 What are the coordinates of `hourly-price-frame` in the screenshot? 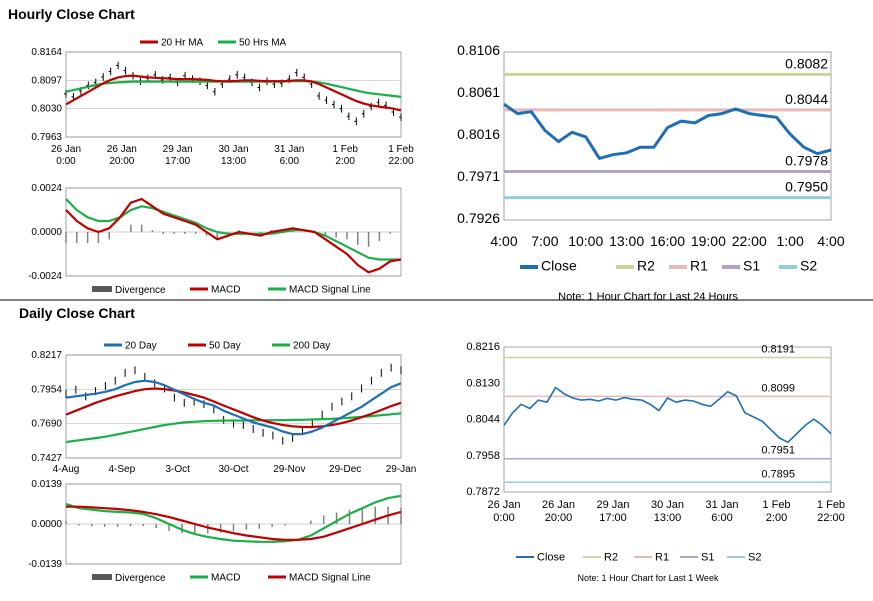 It's located at (233, 94).